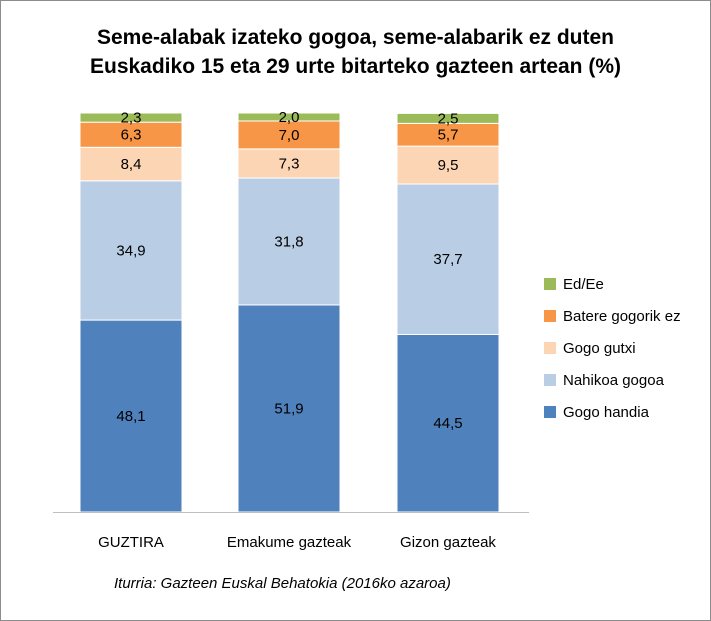 The image size is (711, 621). What do you see at coordinates (131, 542) in the screenshot?
I see `category-label-guztira: GUZTIRA` at bounding box center [131, 542].